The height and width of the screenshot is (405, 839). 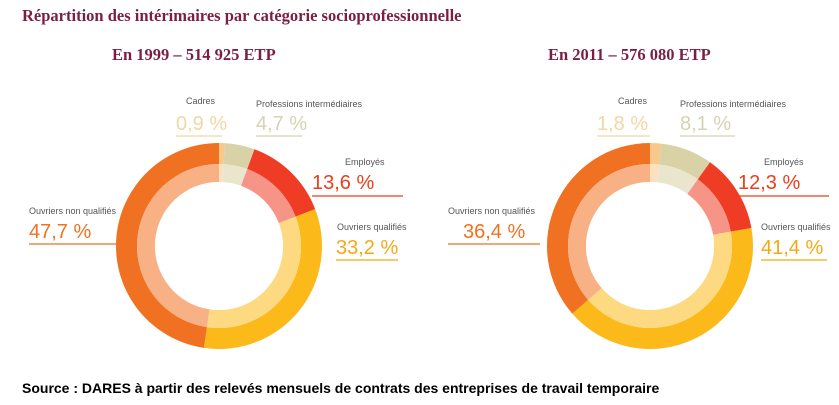 I want to click on value-label-cadres: 1,8 %, so click(x=622, y=124).